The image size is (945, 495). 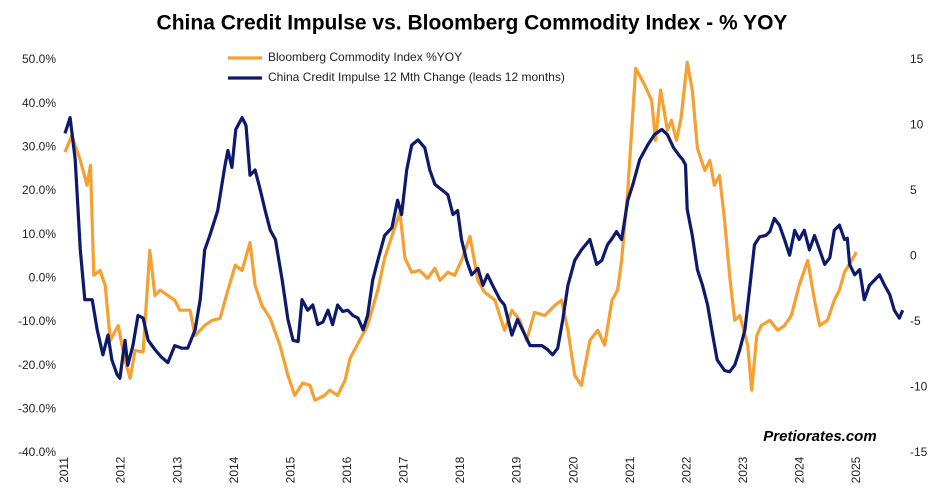 I want to click on x-tick-label: 2017, so click(x=404, y=469).